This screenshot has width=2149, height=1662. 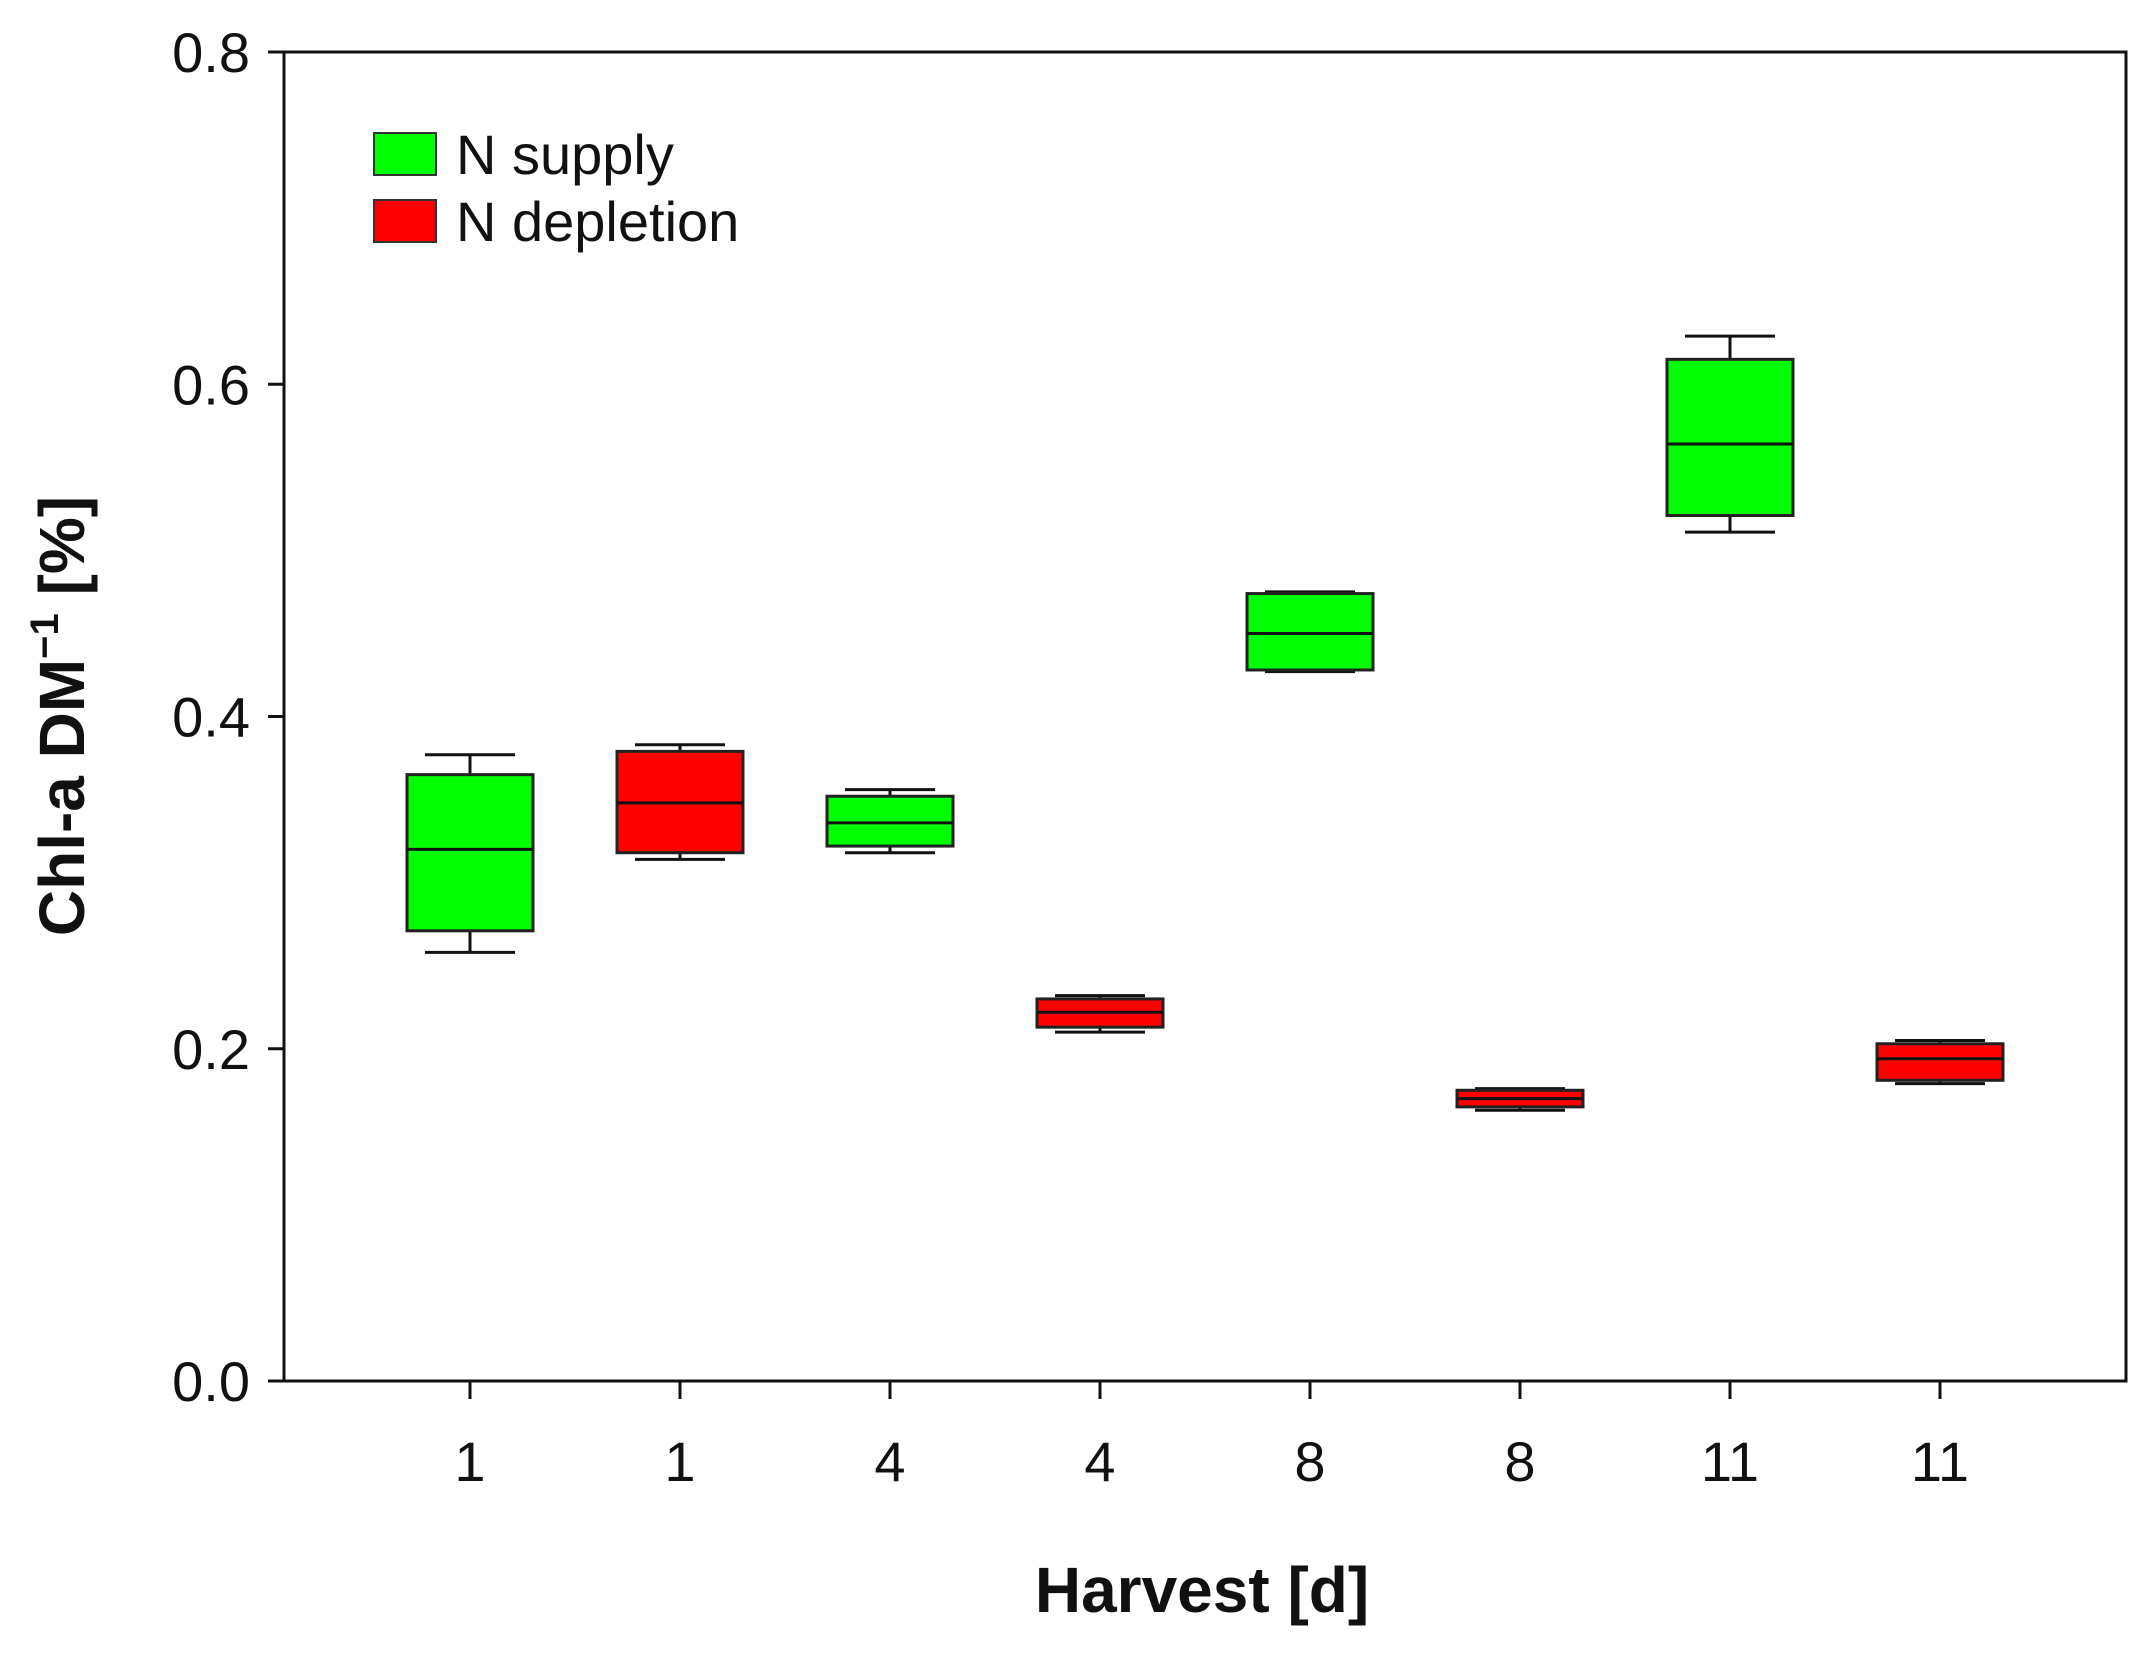 I want to click on y-tick-label: 0.6, so click(x=211, y=384).